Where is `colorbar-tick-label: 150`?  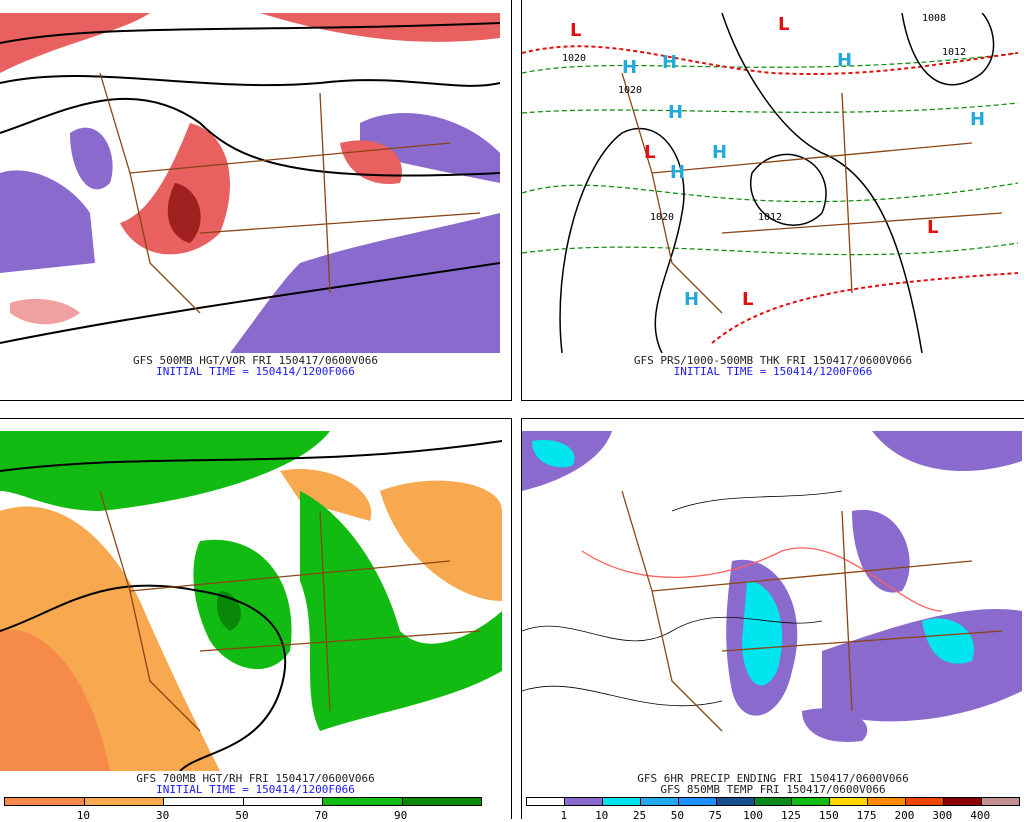 colorbar-tick-label: 150 is located at coordinates (828, 815).